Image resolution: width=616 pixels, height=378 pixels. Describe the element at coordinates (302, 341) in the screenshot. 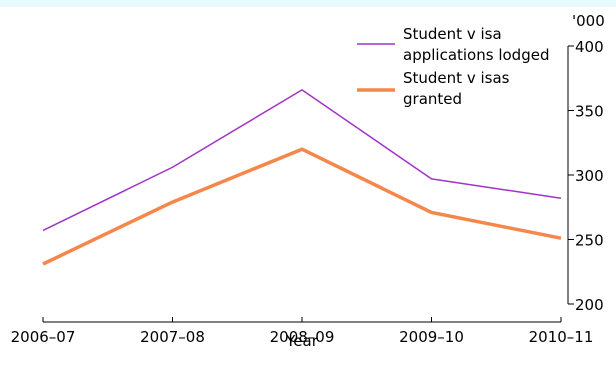

I see `x-axis-title: Year` at that location.